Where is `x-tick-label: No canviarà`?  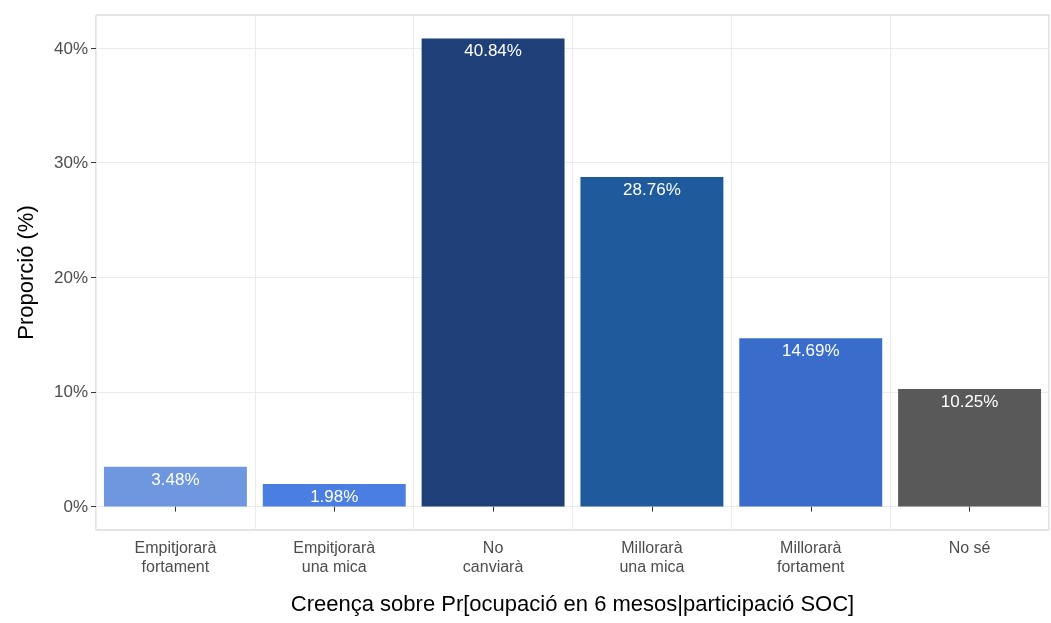 x-tick-label: No canviarà is located at coordinates (493, 557).